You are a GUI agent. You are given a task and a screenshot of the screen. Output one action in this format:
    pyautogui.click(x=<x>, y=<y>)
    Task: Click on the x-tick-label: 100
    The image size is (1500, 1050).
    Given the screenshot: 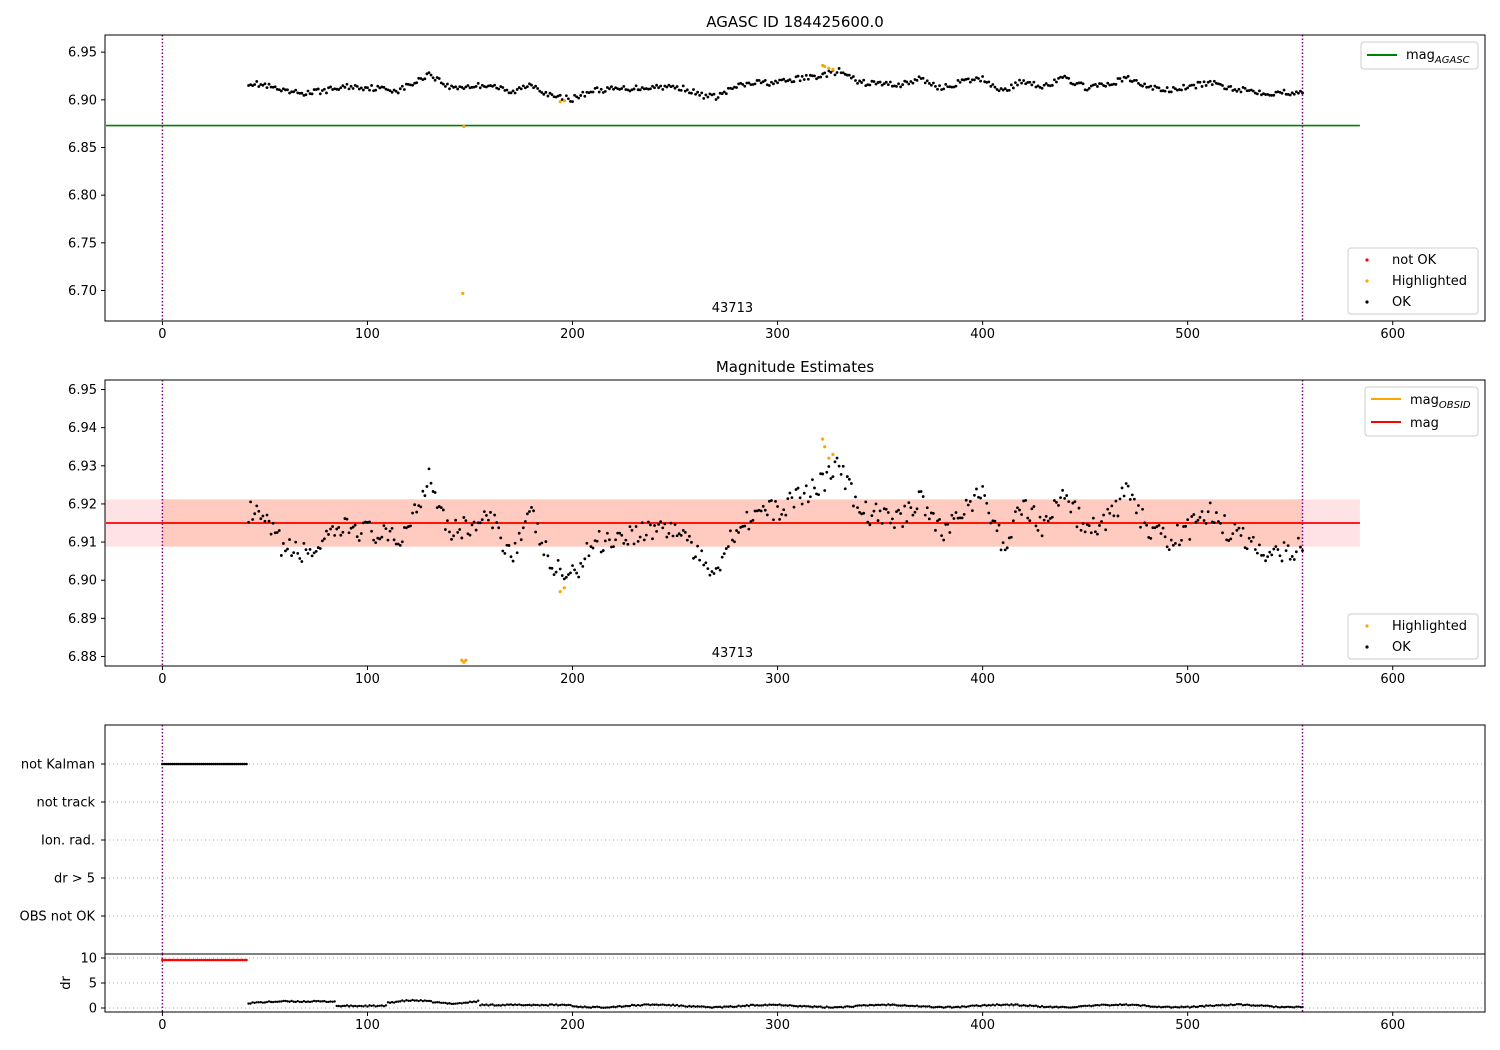 What is the action you would take?
    pyautogui.click(x=367, y=1025)
    